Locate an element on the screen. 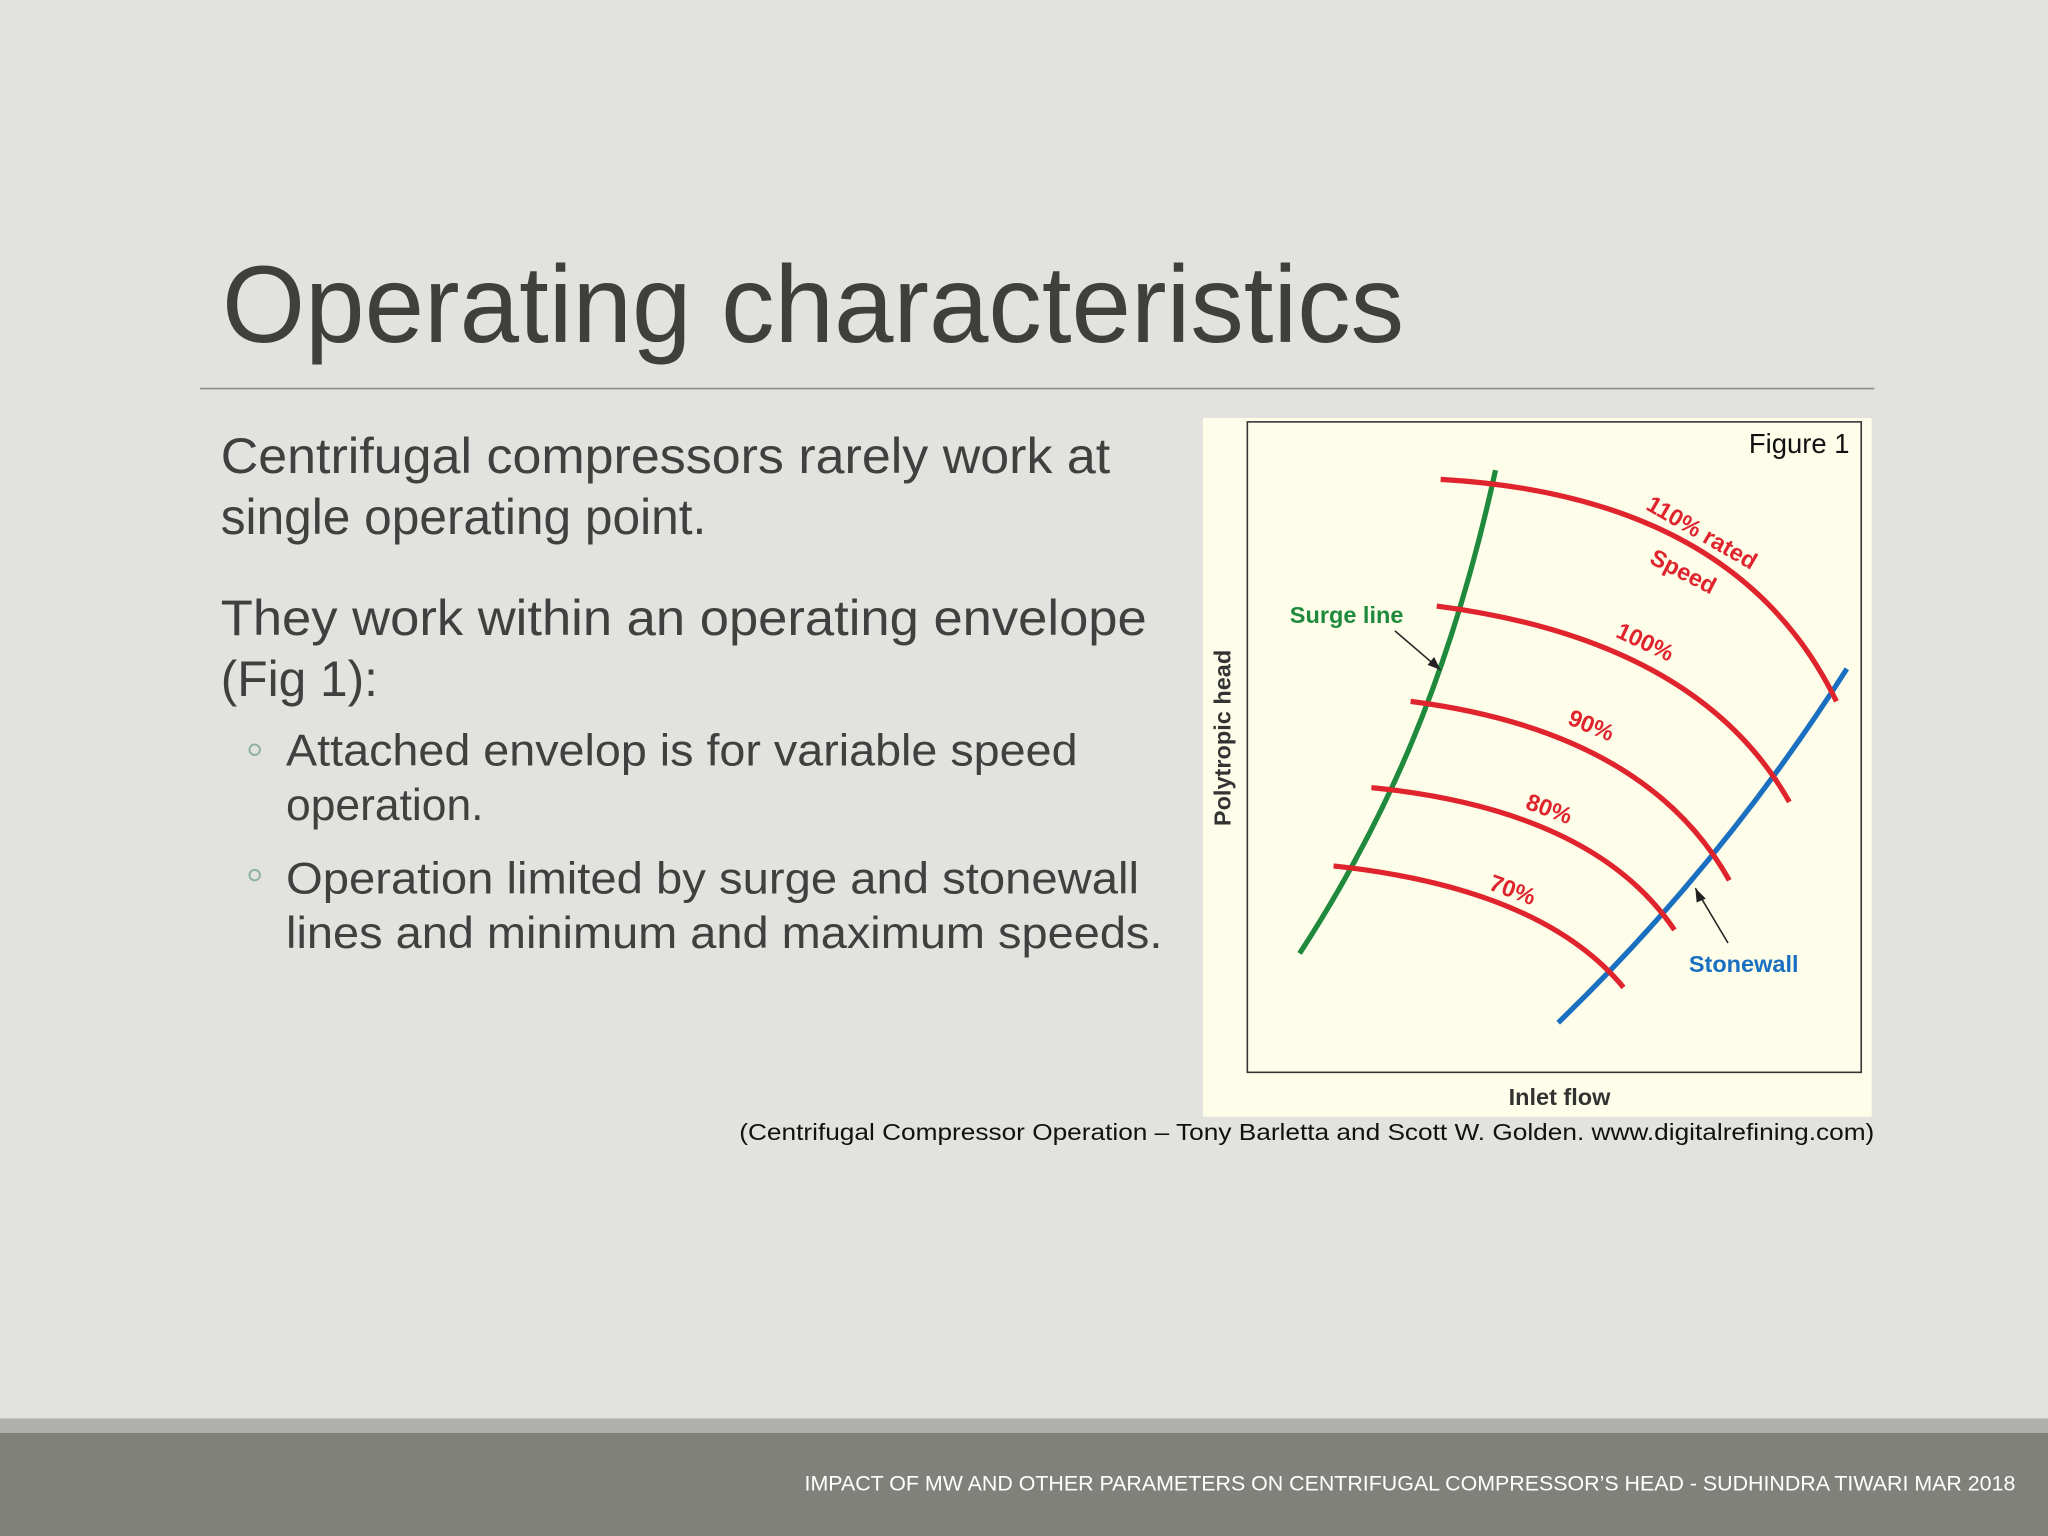 The image size is (2048, 1536). surge-line is located at coordinates (1398, 712).